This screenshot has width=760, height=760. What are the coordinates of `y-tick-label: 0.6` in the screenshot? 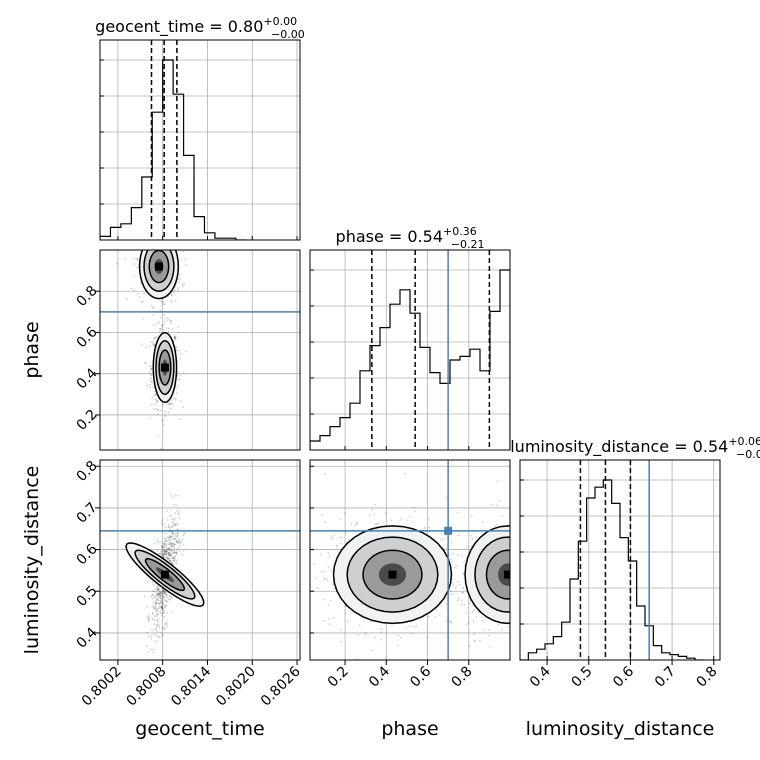 It's located at (87, 337).